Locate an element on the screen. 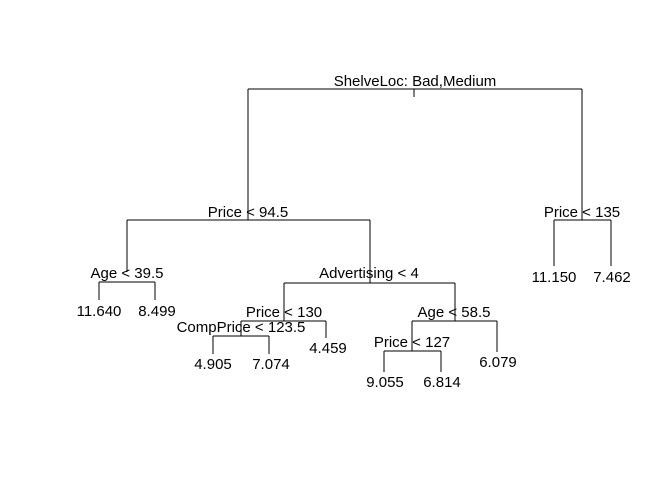 The width and height of the screenshot is (672, 480). split-root is located at coordinates (415, 154).